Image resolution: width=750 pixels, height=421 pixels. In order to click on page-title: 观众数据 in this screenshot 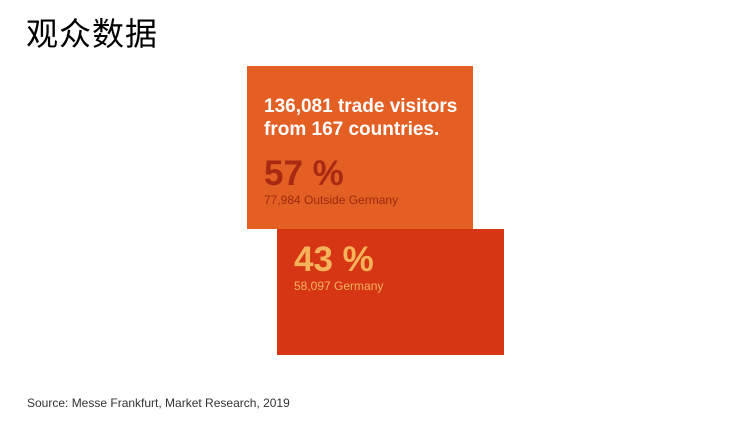, I will do `click(92, 34)`.